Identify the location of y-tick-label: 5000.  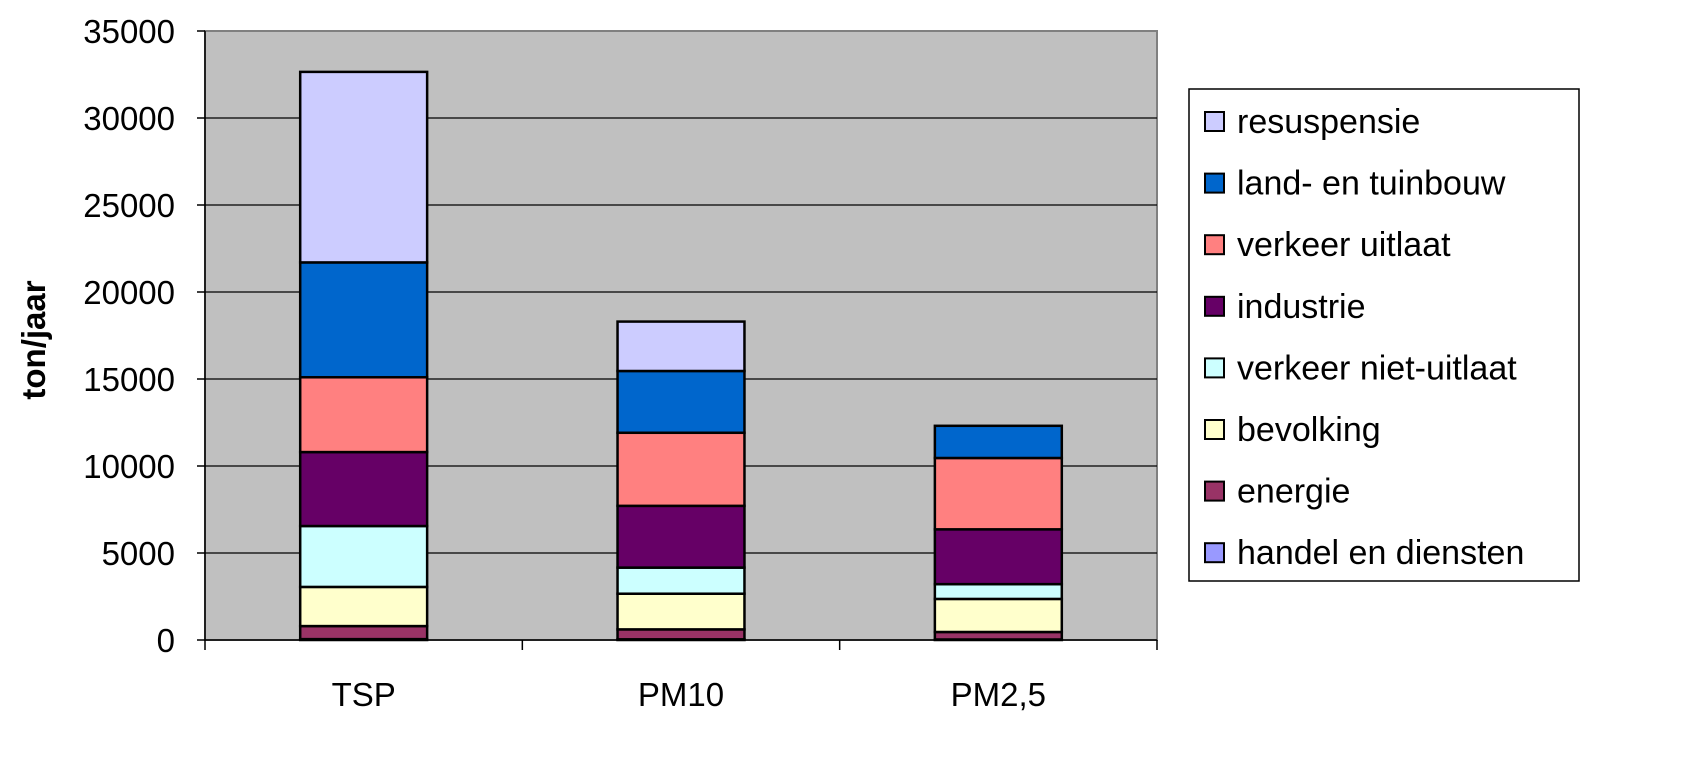
(138, 553).